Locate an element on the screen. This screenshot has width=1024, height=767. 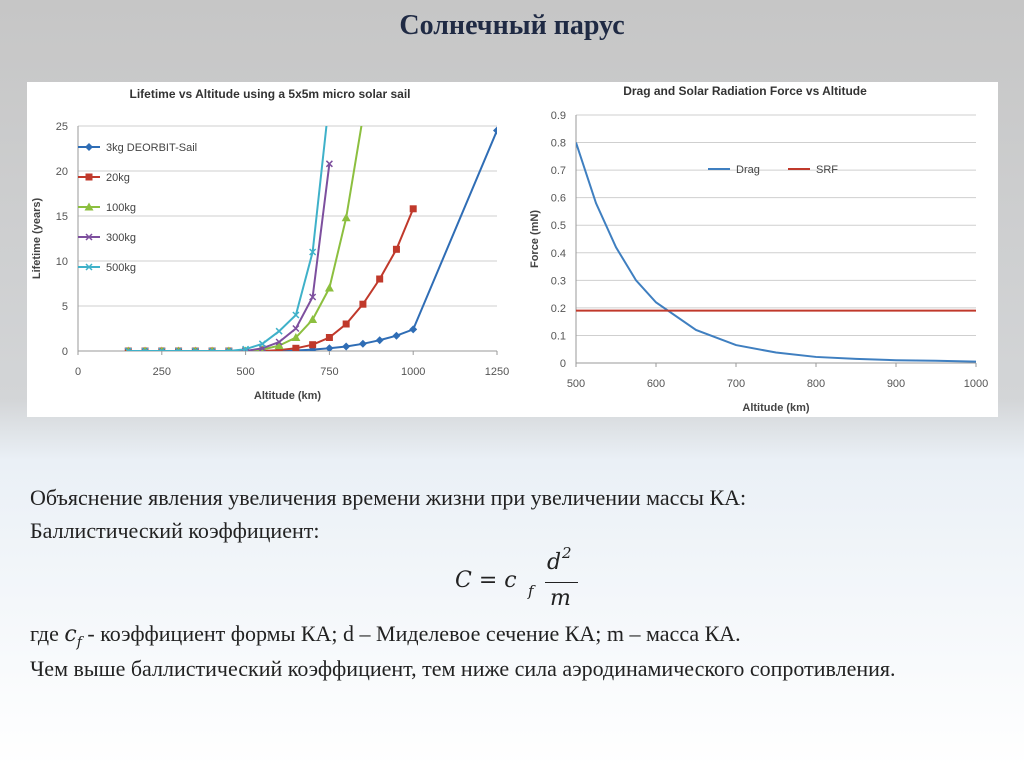
y-axis-label: Lifetime (years) is located at coordinates (37, 239).